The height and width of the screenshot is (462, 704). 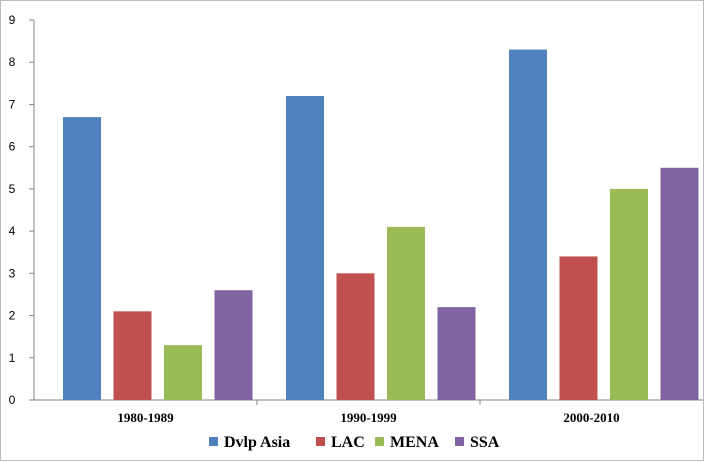 What do you see at coordinates (355, 336) in the screenshot?
I see `bar-lac-1990-1999` at bounding box center [355, 336].